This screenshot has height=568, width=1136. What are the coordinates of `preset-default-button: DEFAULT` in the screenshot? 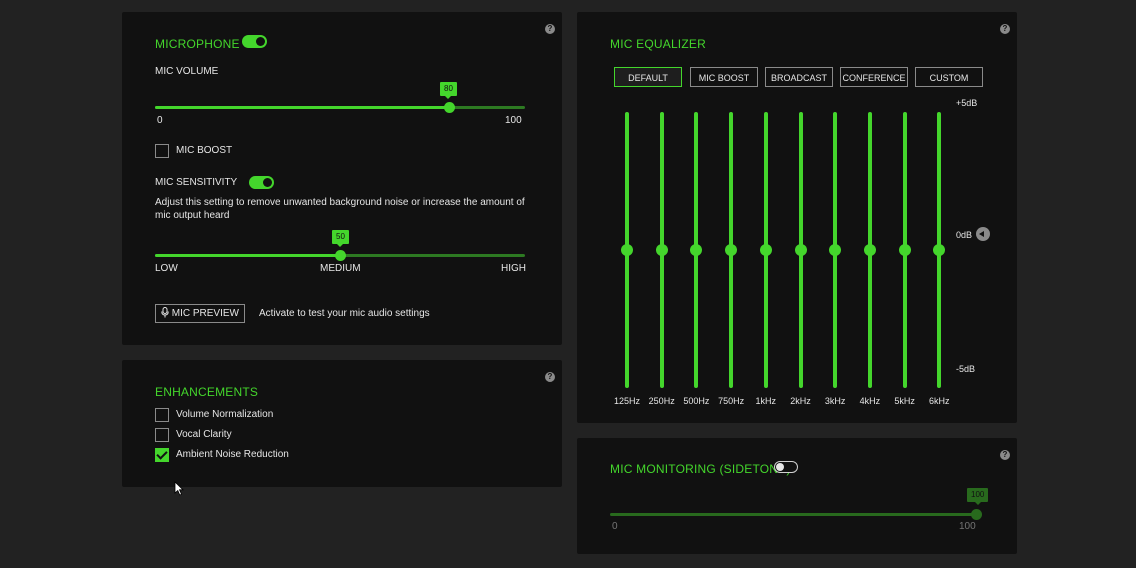 It's located at (648, 77).